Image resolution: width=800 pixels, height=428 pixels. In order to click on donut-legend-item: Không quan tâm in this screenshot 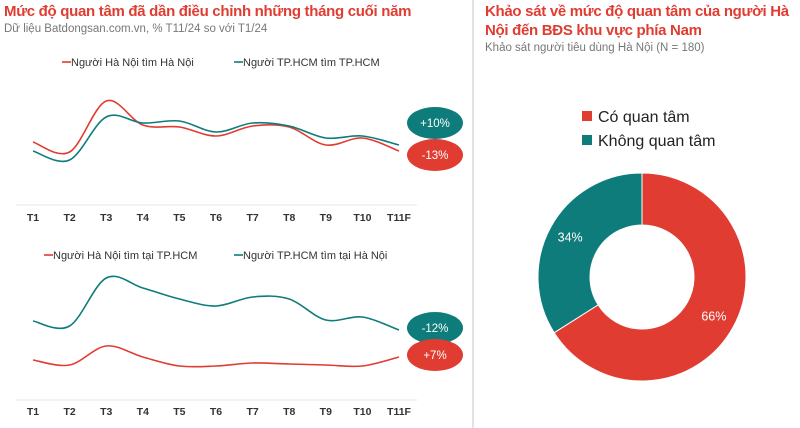, I will do `click(648, 142)`.